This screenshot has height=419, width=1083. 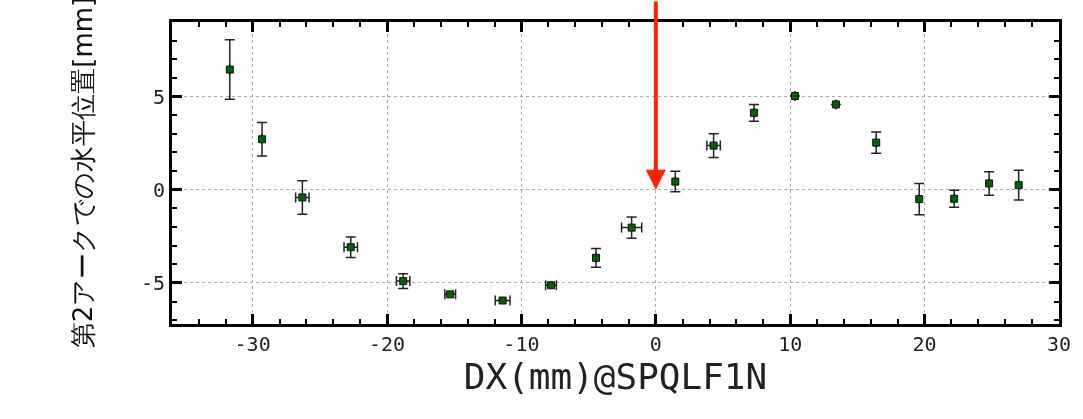 What do you see at coordinates (521, 344) in the screenshot?
I see `x-tick-label: -10` at bounding box center [521, 344].